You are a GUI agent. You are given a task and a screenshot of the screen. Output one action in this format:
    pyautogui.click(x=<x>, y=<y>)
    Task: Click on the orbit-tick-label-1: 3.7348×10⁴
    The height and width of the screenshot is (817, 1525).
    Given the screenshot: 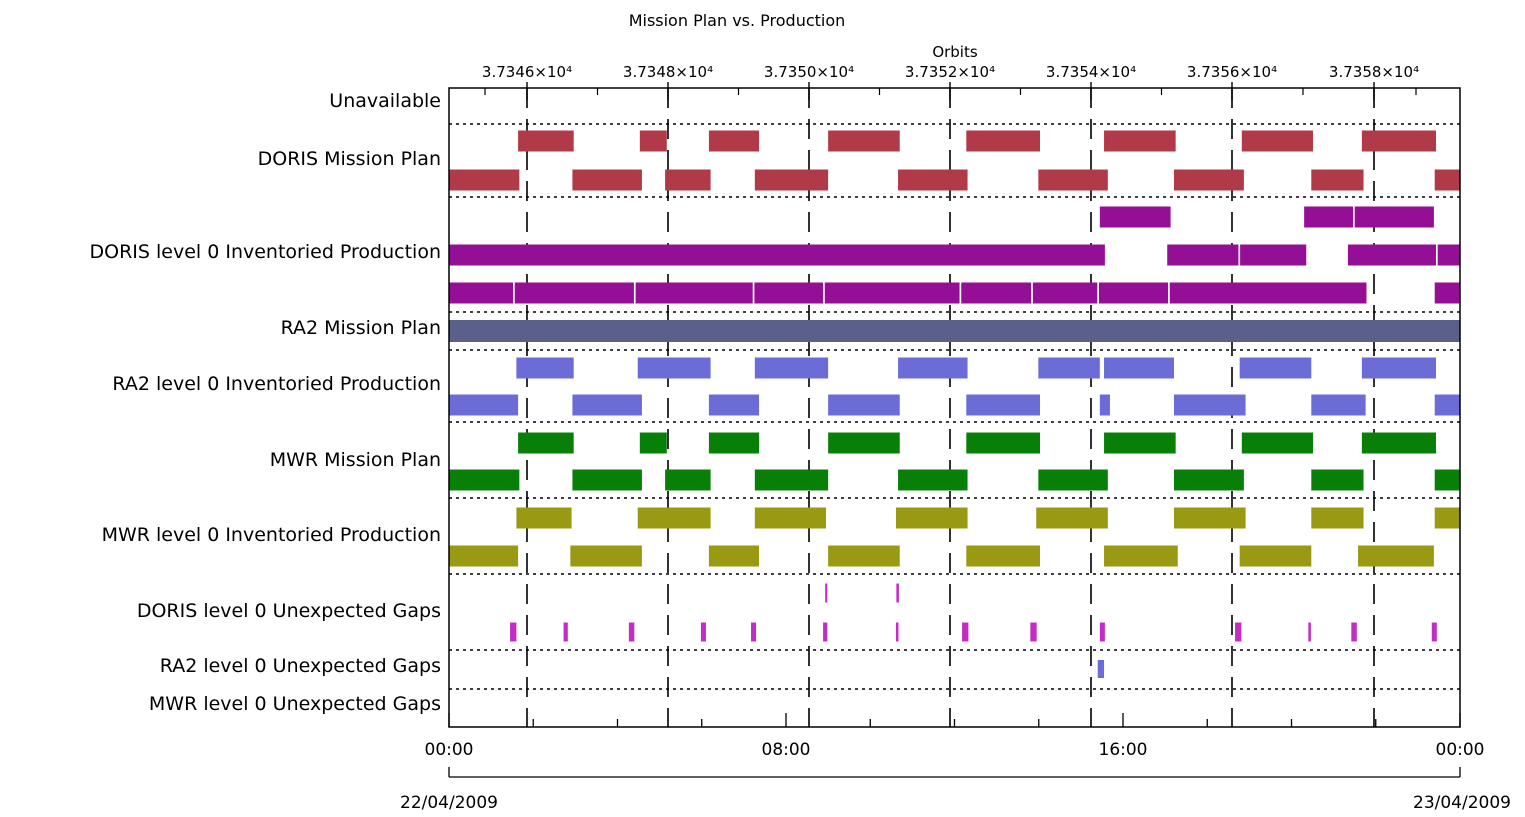 What is the action you would take?
    pyautogui.click(x=668, y=72)
    